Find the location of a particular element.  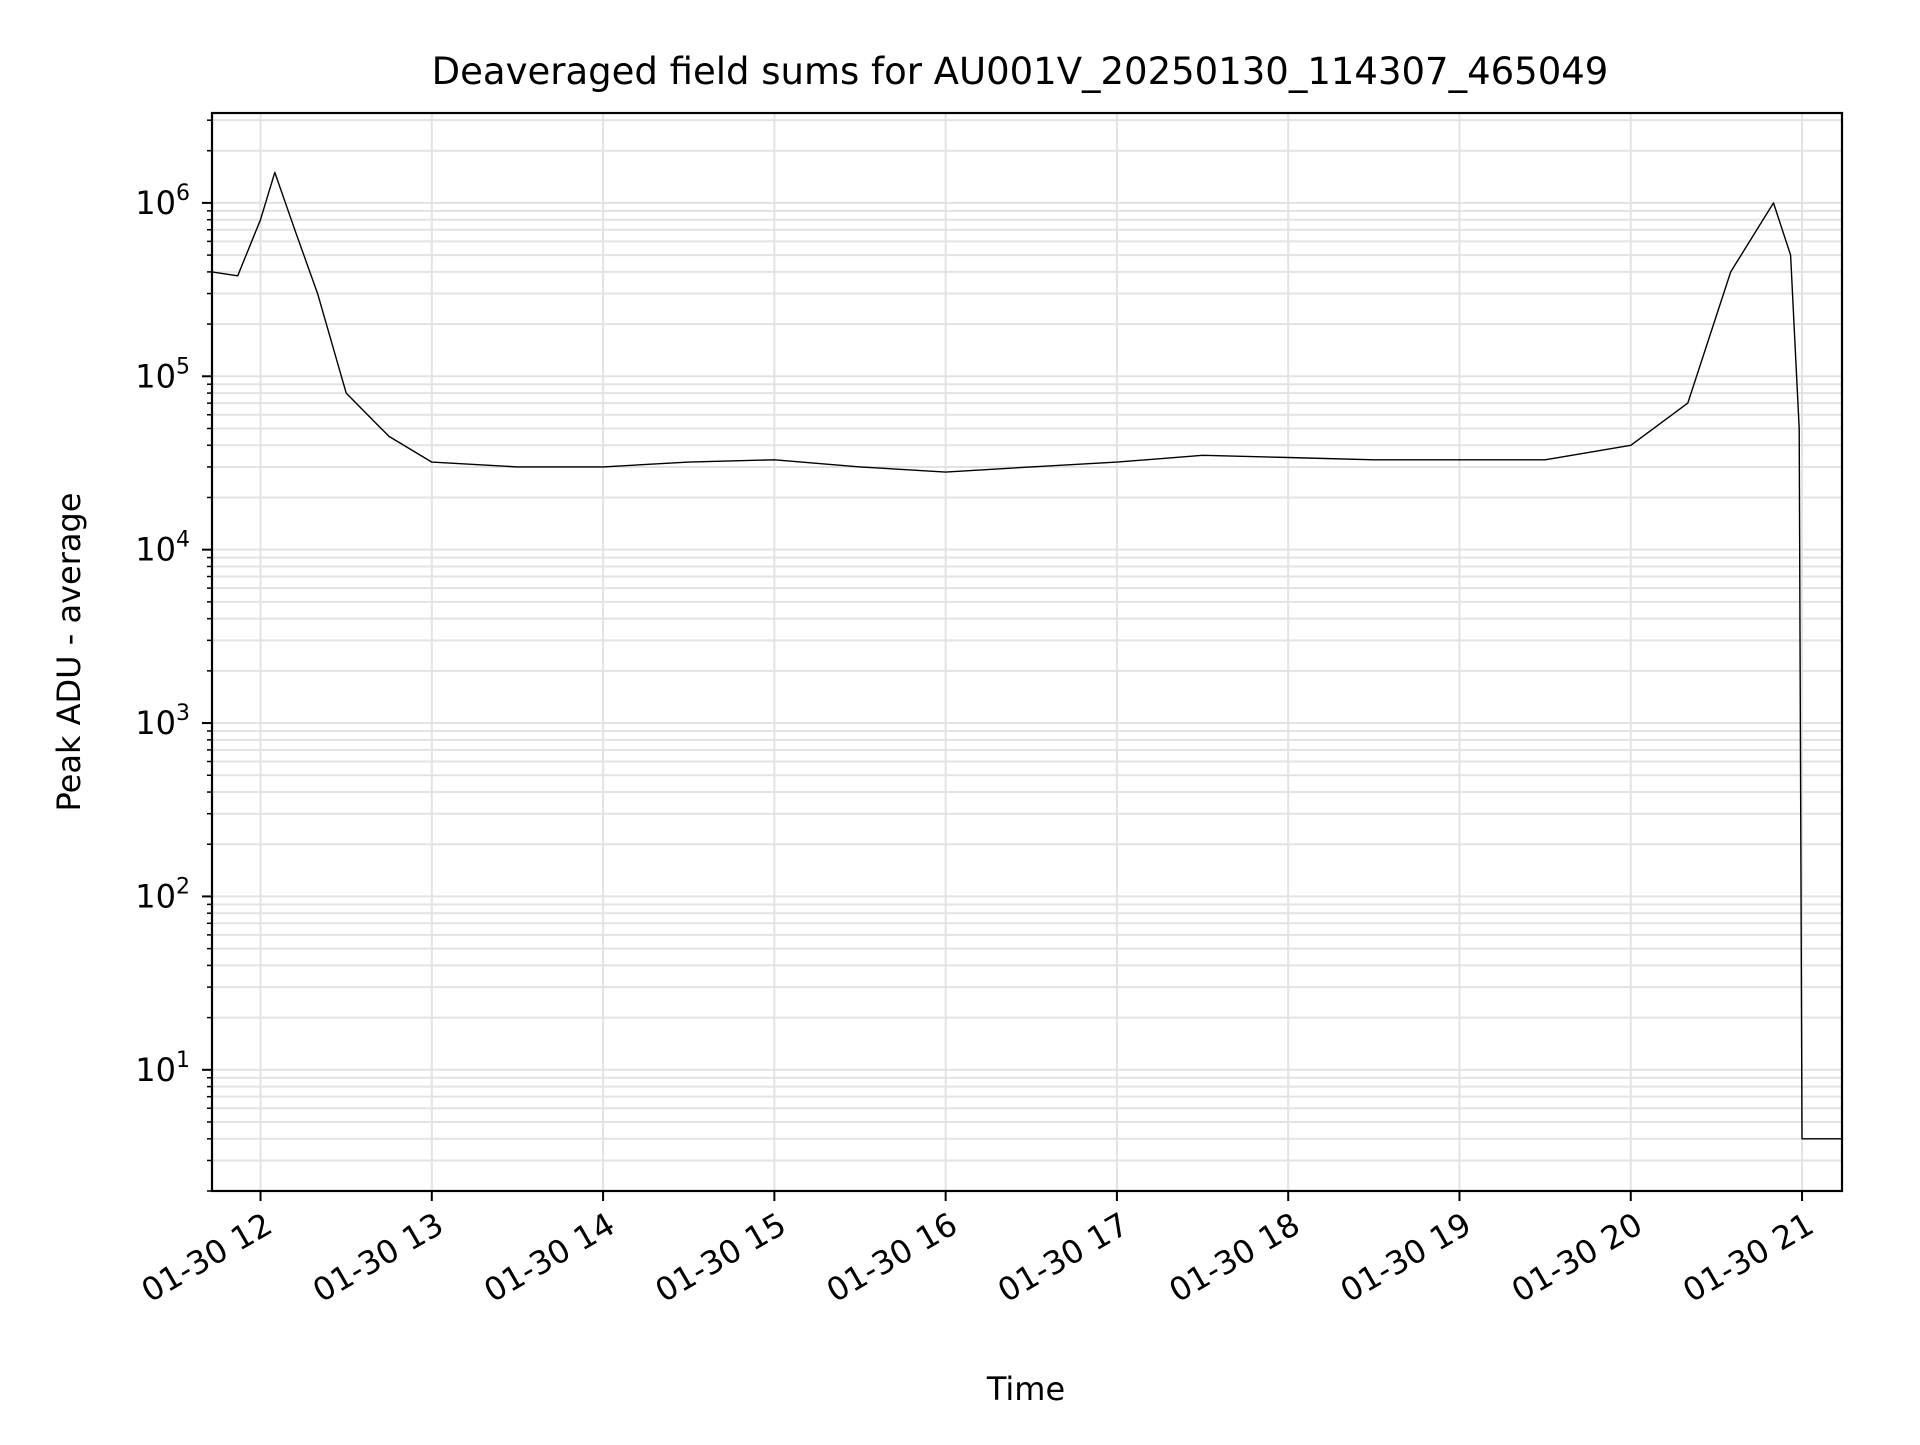

y-tick-label: 104 is located at coordinates (162, 548).